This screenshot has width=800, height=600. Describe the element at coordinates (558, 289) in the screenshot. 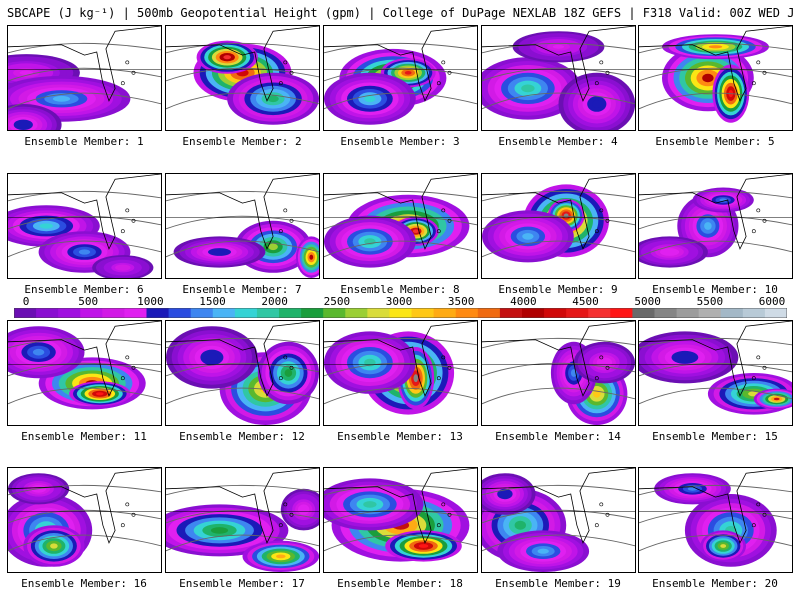

I see `ensemble-member-label: Ensemble Member: 9` at that location.